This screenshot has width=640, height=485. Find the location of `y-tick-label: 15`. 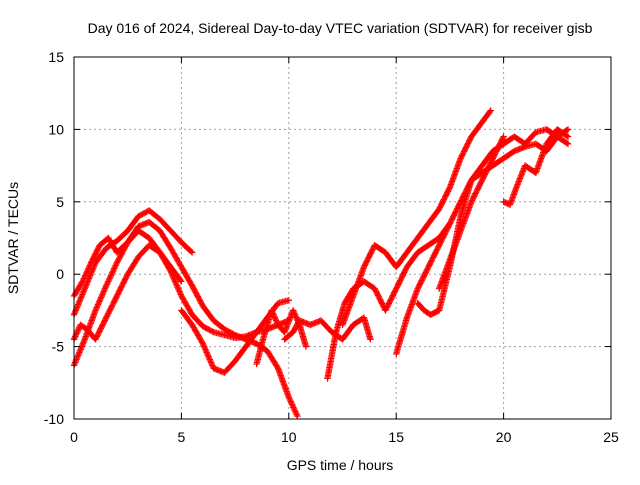

y-tick-label: 15 is located at coordinates (56, 57).